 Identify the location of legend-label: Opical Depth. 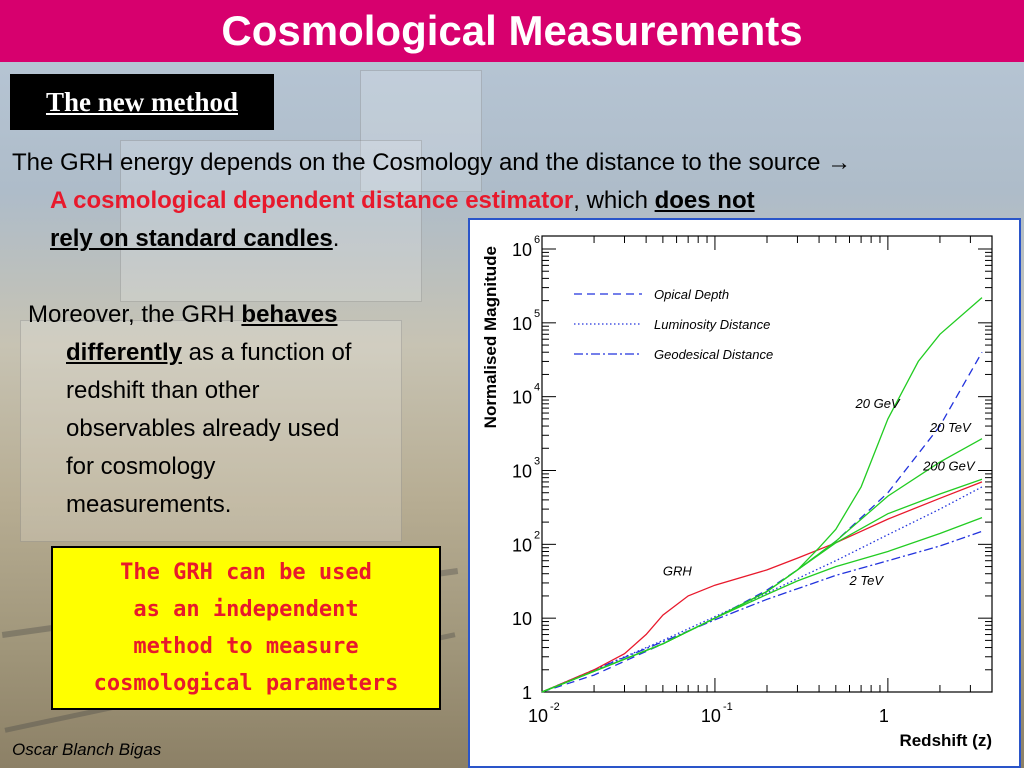
(691, 294).